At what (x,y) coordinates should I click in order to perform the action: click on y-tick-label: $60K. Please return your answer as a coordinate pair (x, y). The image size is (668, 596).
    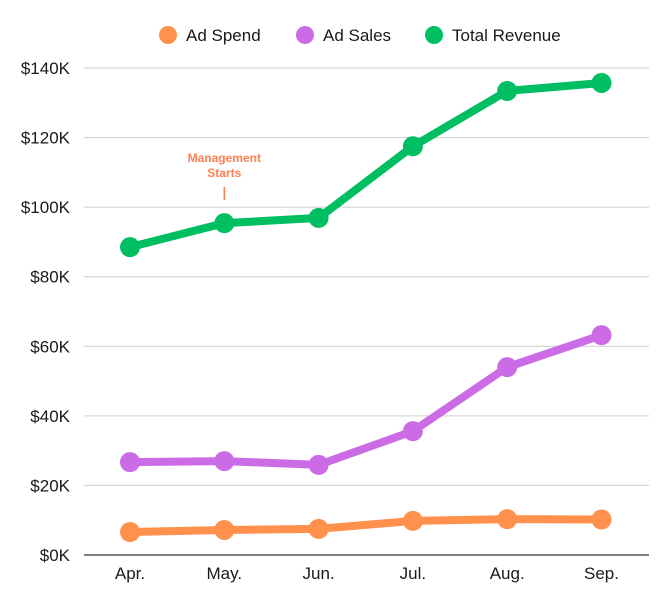
    Looking at the image, I should click on (50, 346).